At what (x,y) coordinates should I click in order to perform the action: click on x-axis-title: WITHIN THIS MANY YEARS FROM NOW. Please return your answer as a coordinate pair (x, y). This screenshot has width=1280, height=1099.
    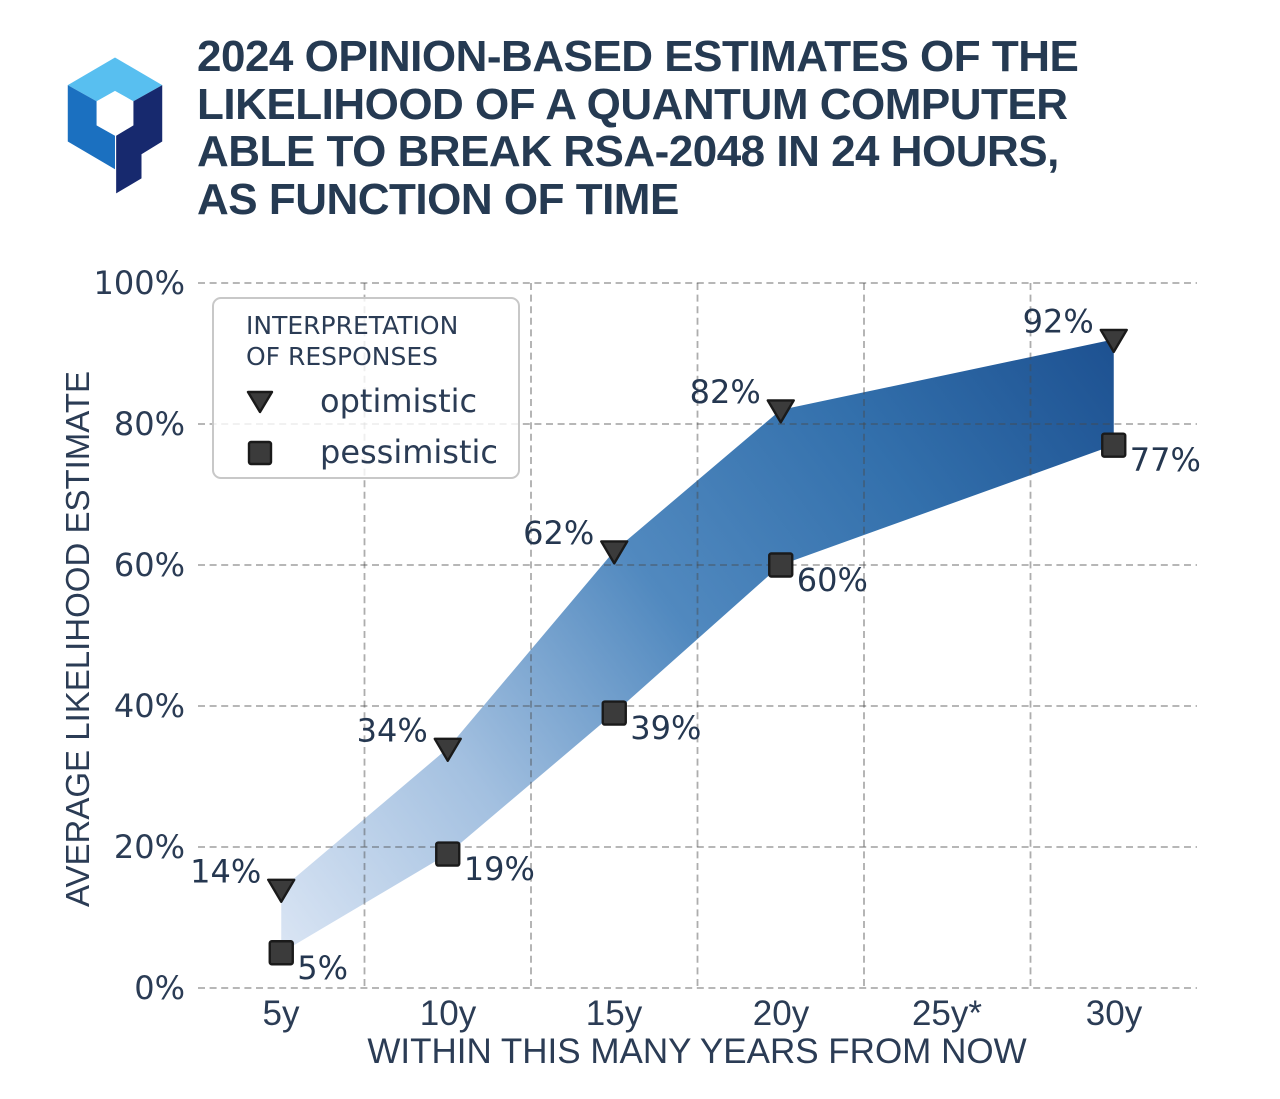
    Looking at the image, I should click on (697, 1051).